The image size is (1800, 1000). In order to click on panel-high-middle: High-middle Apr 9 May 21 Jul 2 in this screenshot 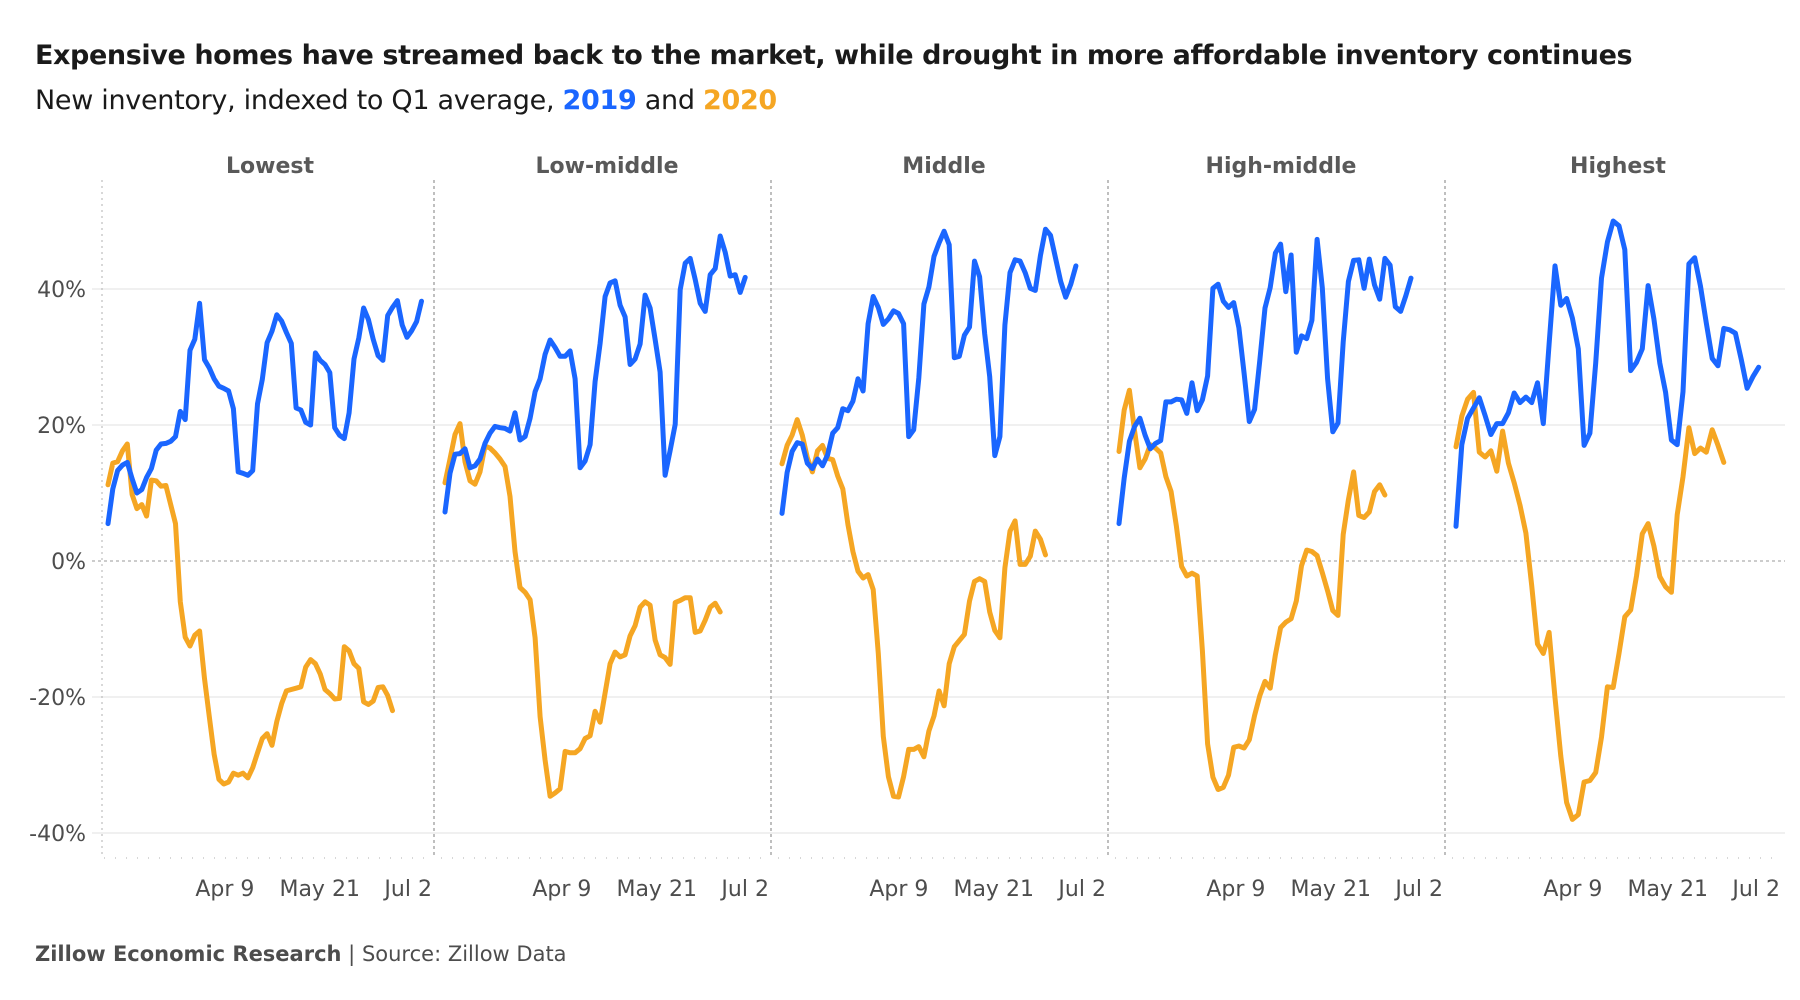, I will do `click(1279, 528)`.